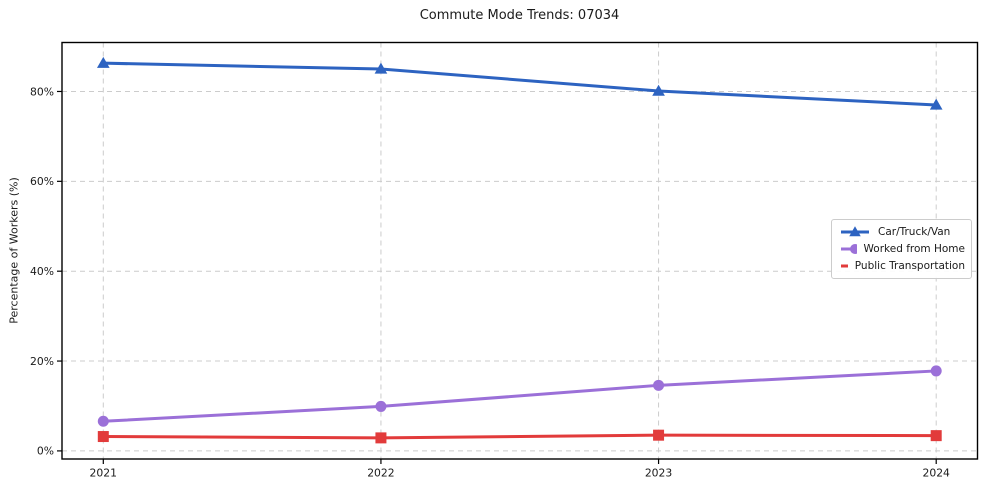 Image resolution: width=990 pixels, height=490 pixels. What do you see at coordinates (658, 473) in the screenshot?
I see `x-tick-label: 2023` at bounding box center [658, 473].